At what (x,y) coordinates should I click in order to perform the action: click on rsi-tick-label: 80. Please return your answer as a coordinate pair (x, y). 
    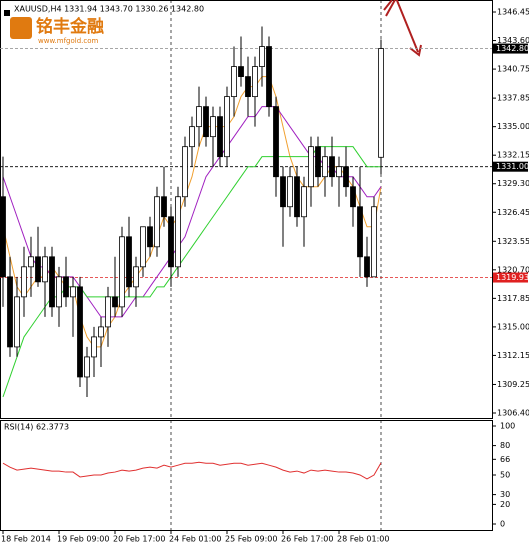
    Looking at the image, I should click on (505, 445).